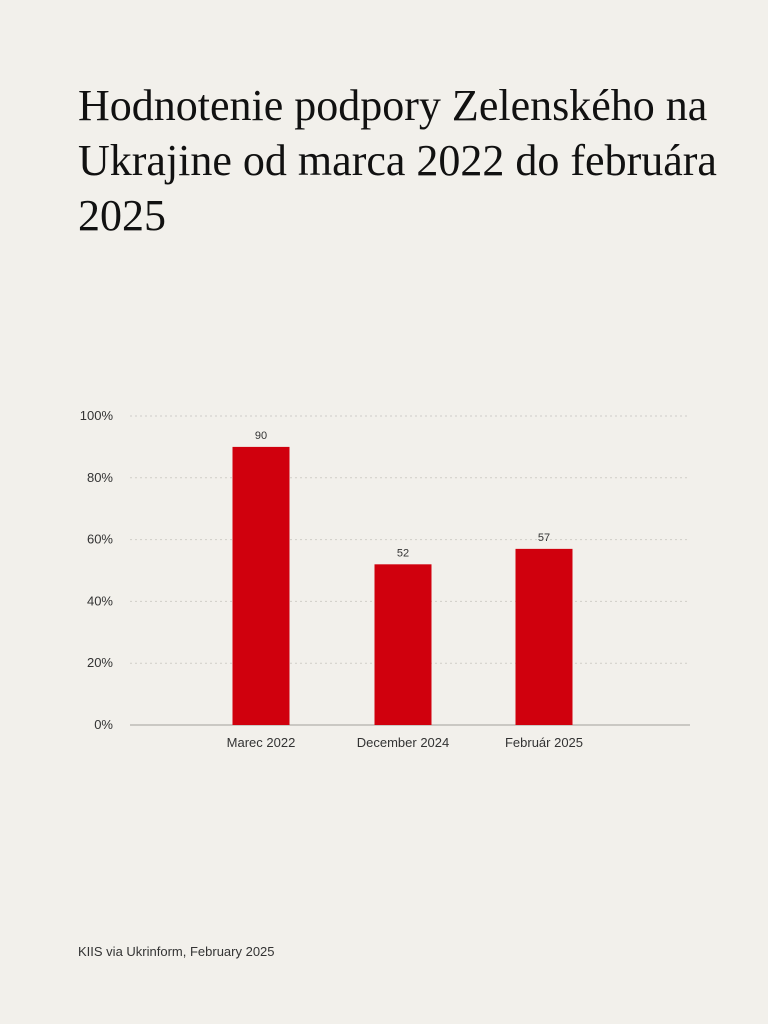  I want to click on y-tick-label: 80%, so click(100, 477).